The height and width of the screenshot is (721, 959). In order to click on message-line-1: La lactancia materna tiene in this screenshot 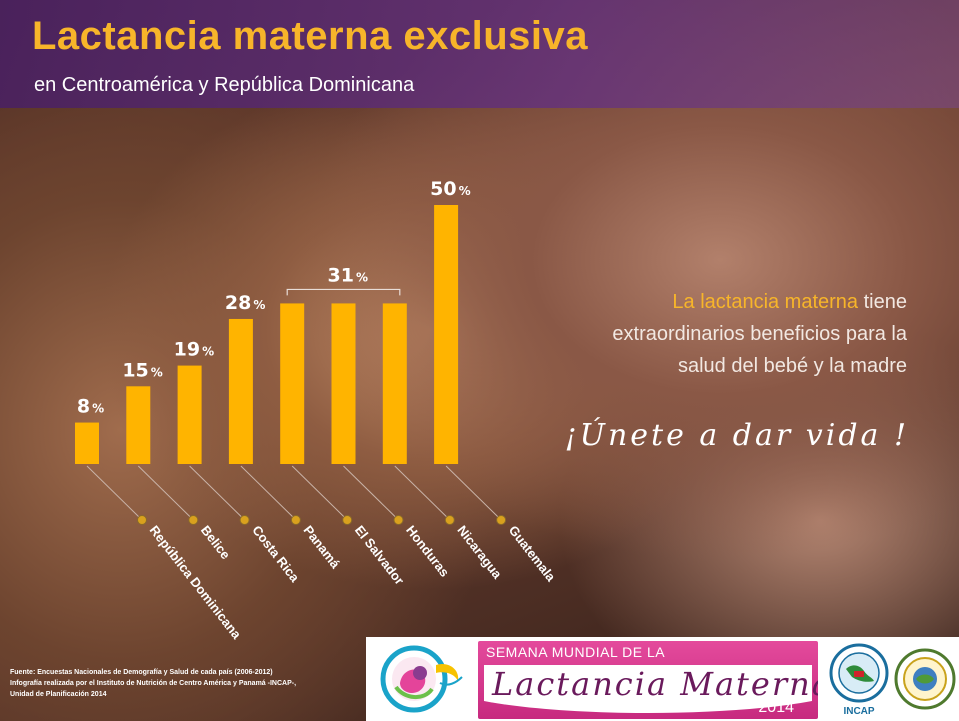, I will do `click(697, 302)`.